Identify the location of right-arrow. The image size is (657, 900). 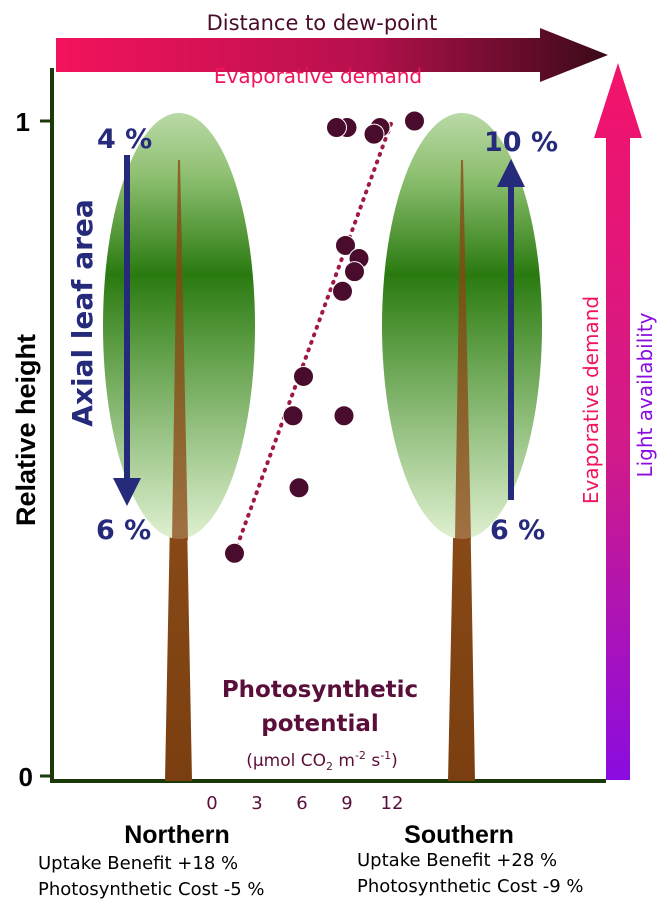
(618, 421).